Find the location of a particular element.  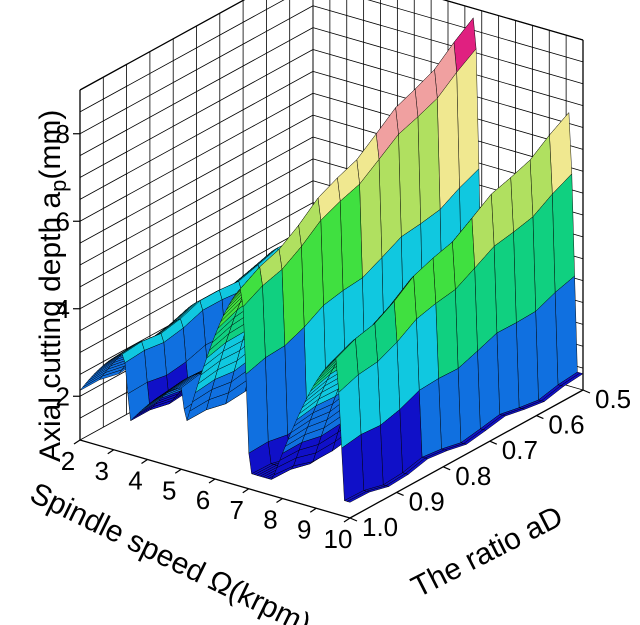

z-tick-label: 6 is located at coordinates (63, 221).